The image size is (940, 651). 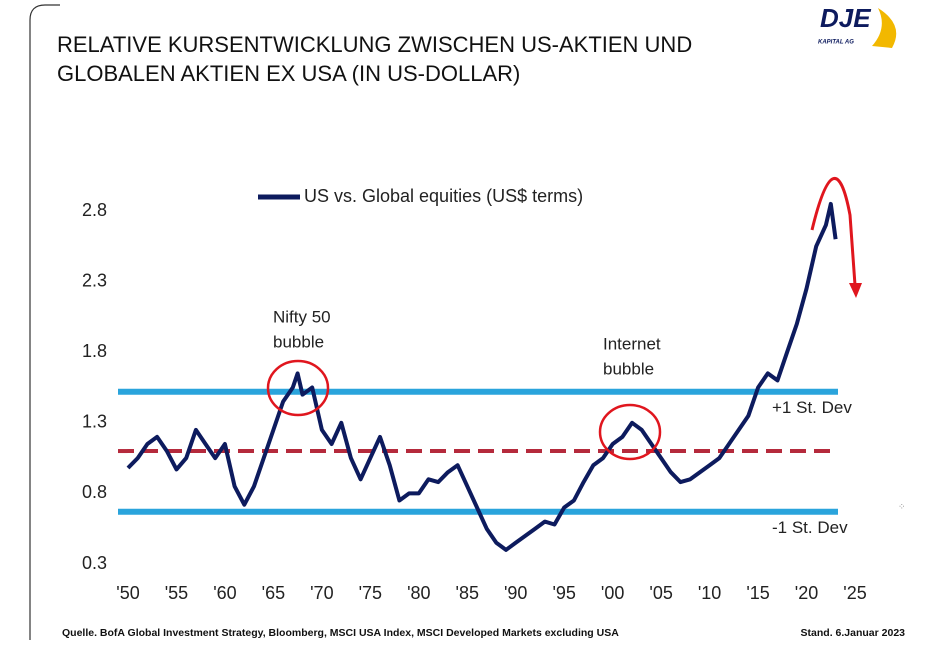 What do you see at coordinates (563, 593) in the screenshot?
I see `x-tick-label: '95` at bounding box center [563, 593].